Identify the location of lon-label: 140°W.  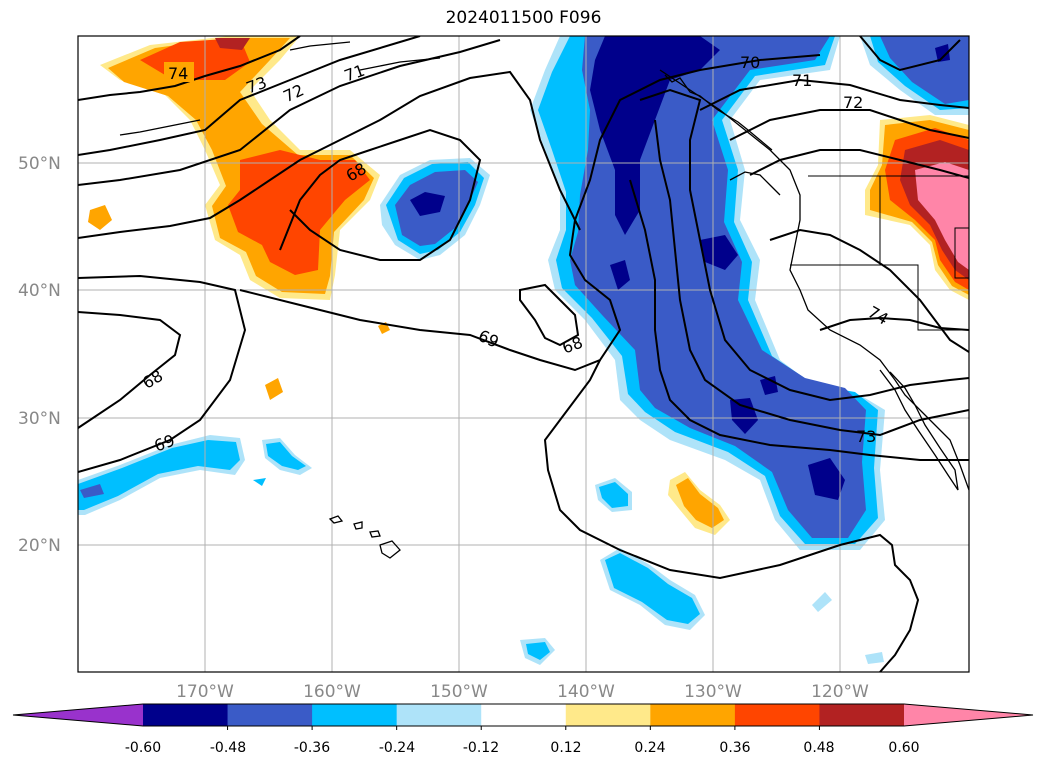
(586, 692).